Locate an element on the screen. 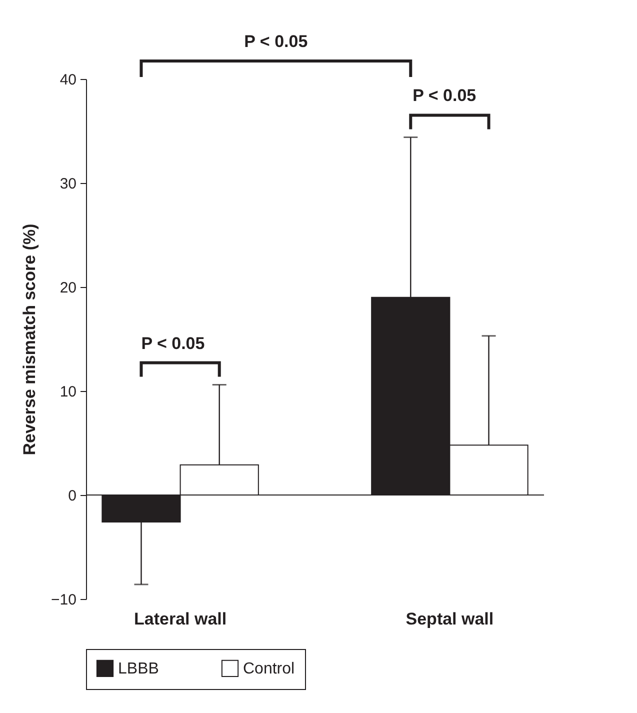 This screenshot has width=637, height=713. y-tick-label: 20 is located at coordinates (68, 288).